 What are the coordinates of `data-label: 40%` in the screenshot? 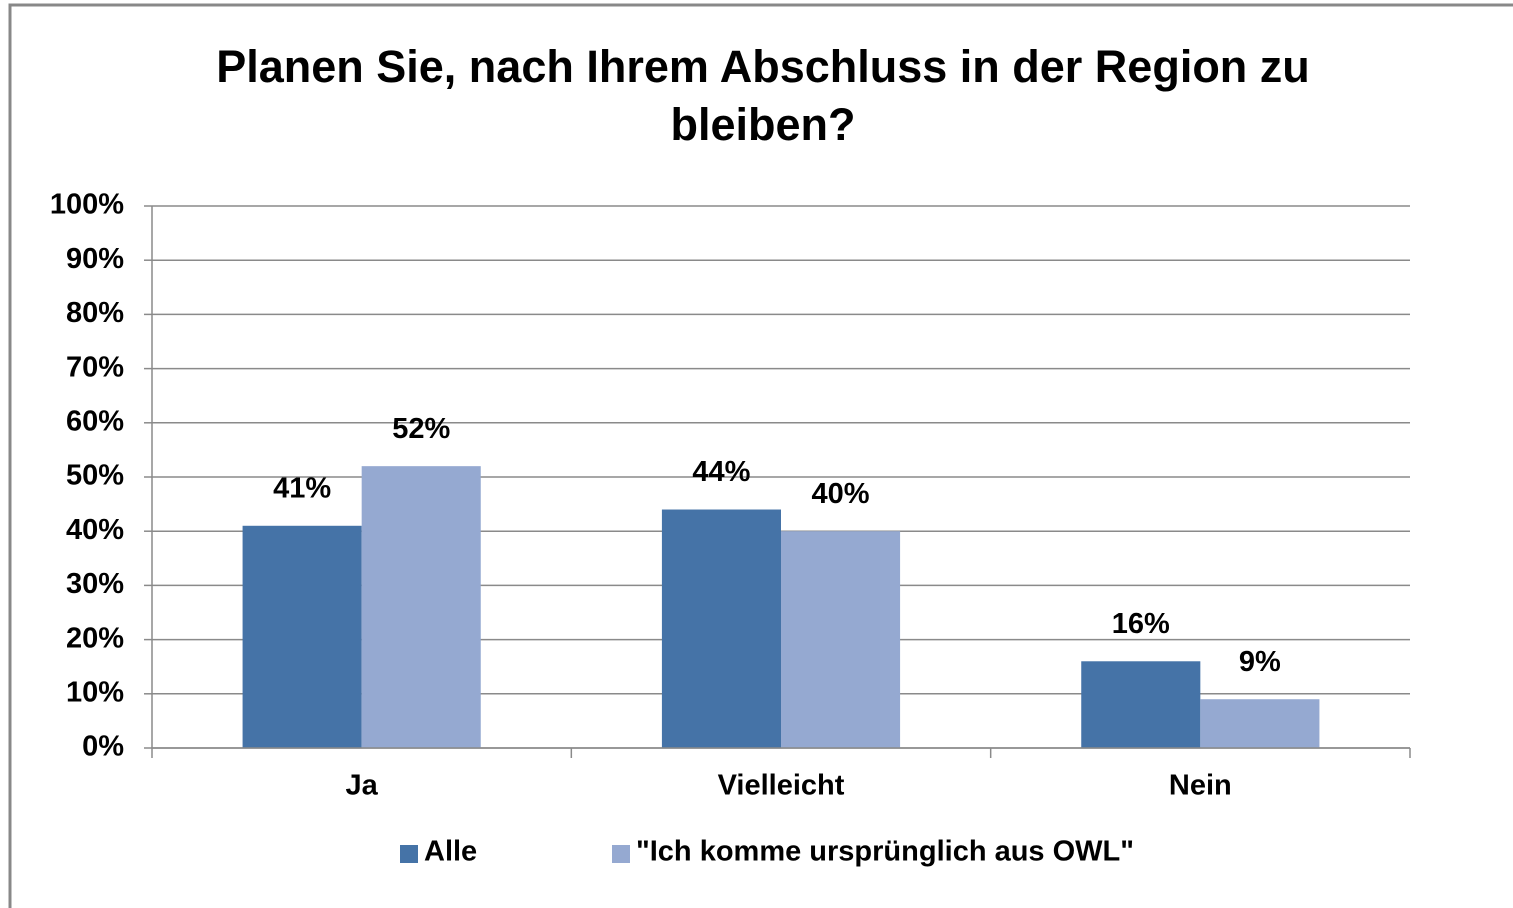 It's located at (841, 494).